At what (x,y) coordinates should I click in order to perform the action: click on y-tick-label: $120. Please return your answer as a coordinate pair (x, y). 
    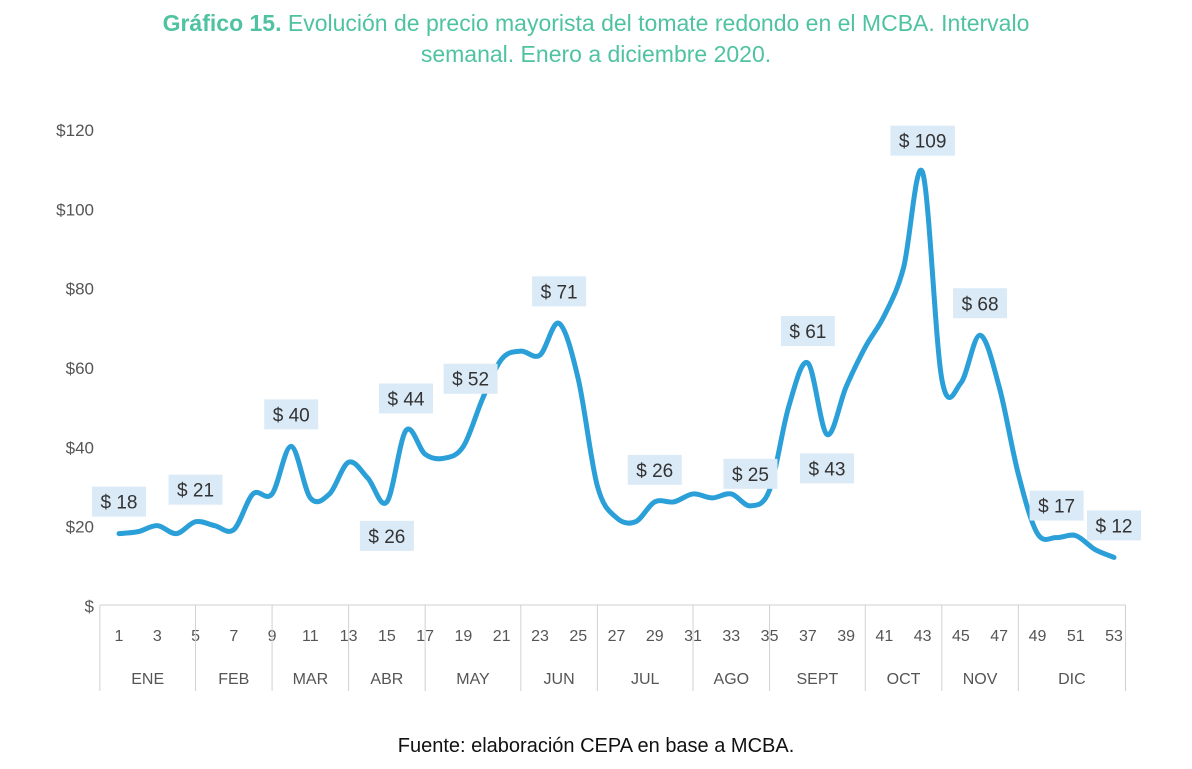
    Looking at the image, I should click on (75, 130).